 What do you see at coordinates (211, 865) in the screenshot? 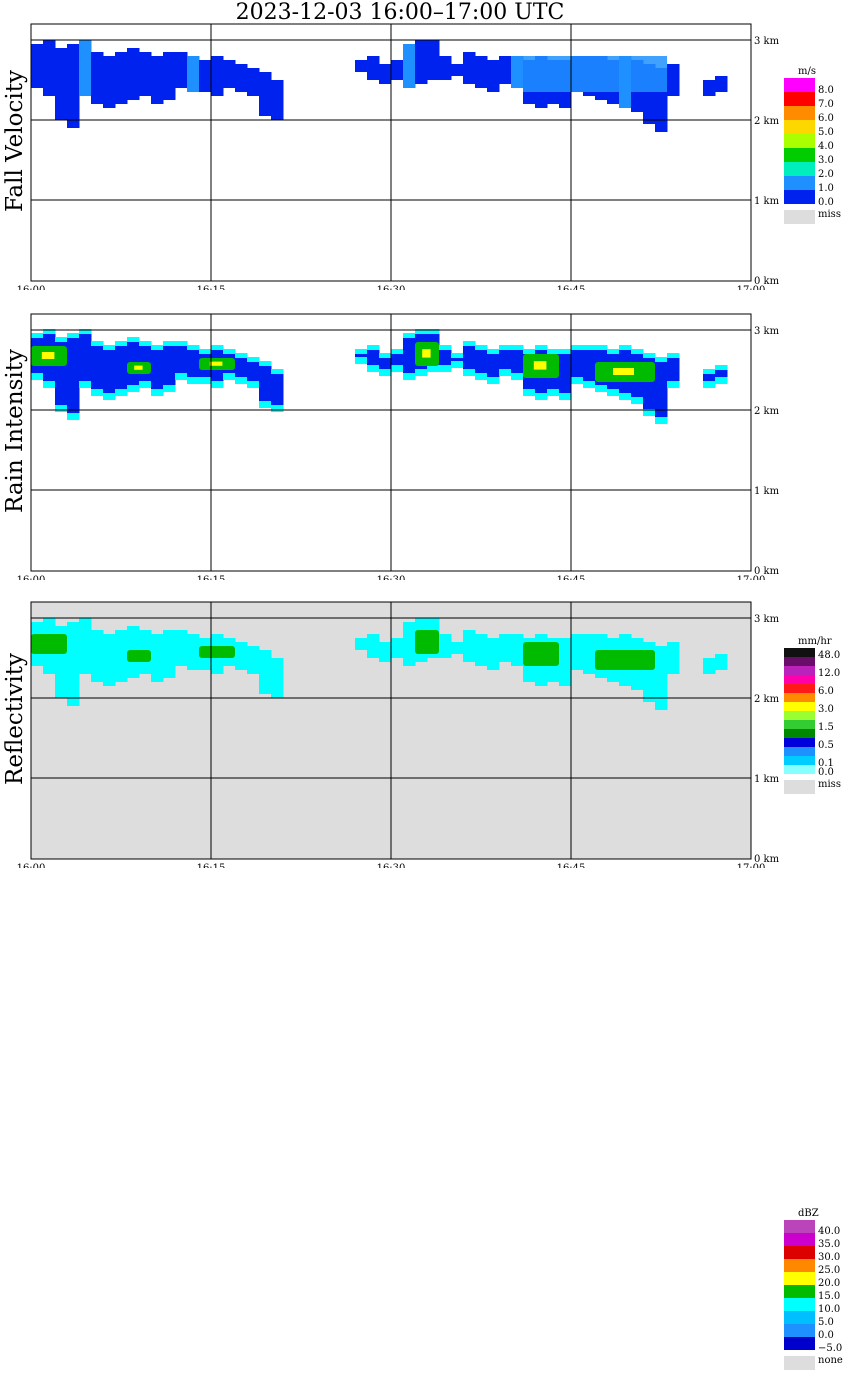
I see `time-tick-label: 16:15` at bounding box center [211, 865].